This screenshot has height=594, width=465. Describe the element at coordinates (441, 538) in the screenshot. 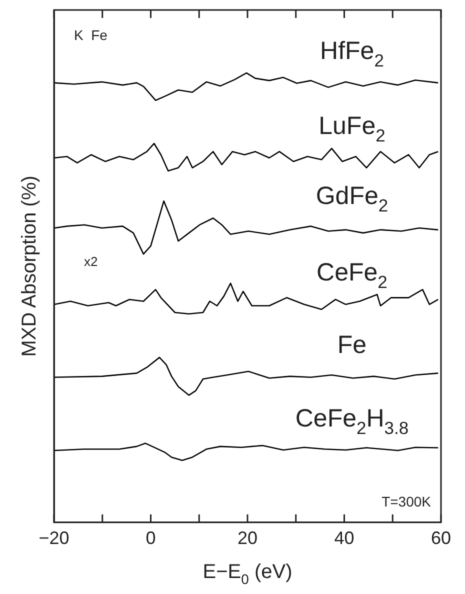

I see `x-tick-label: 60` at that location.